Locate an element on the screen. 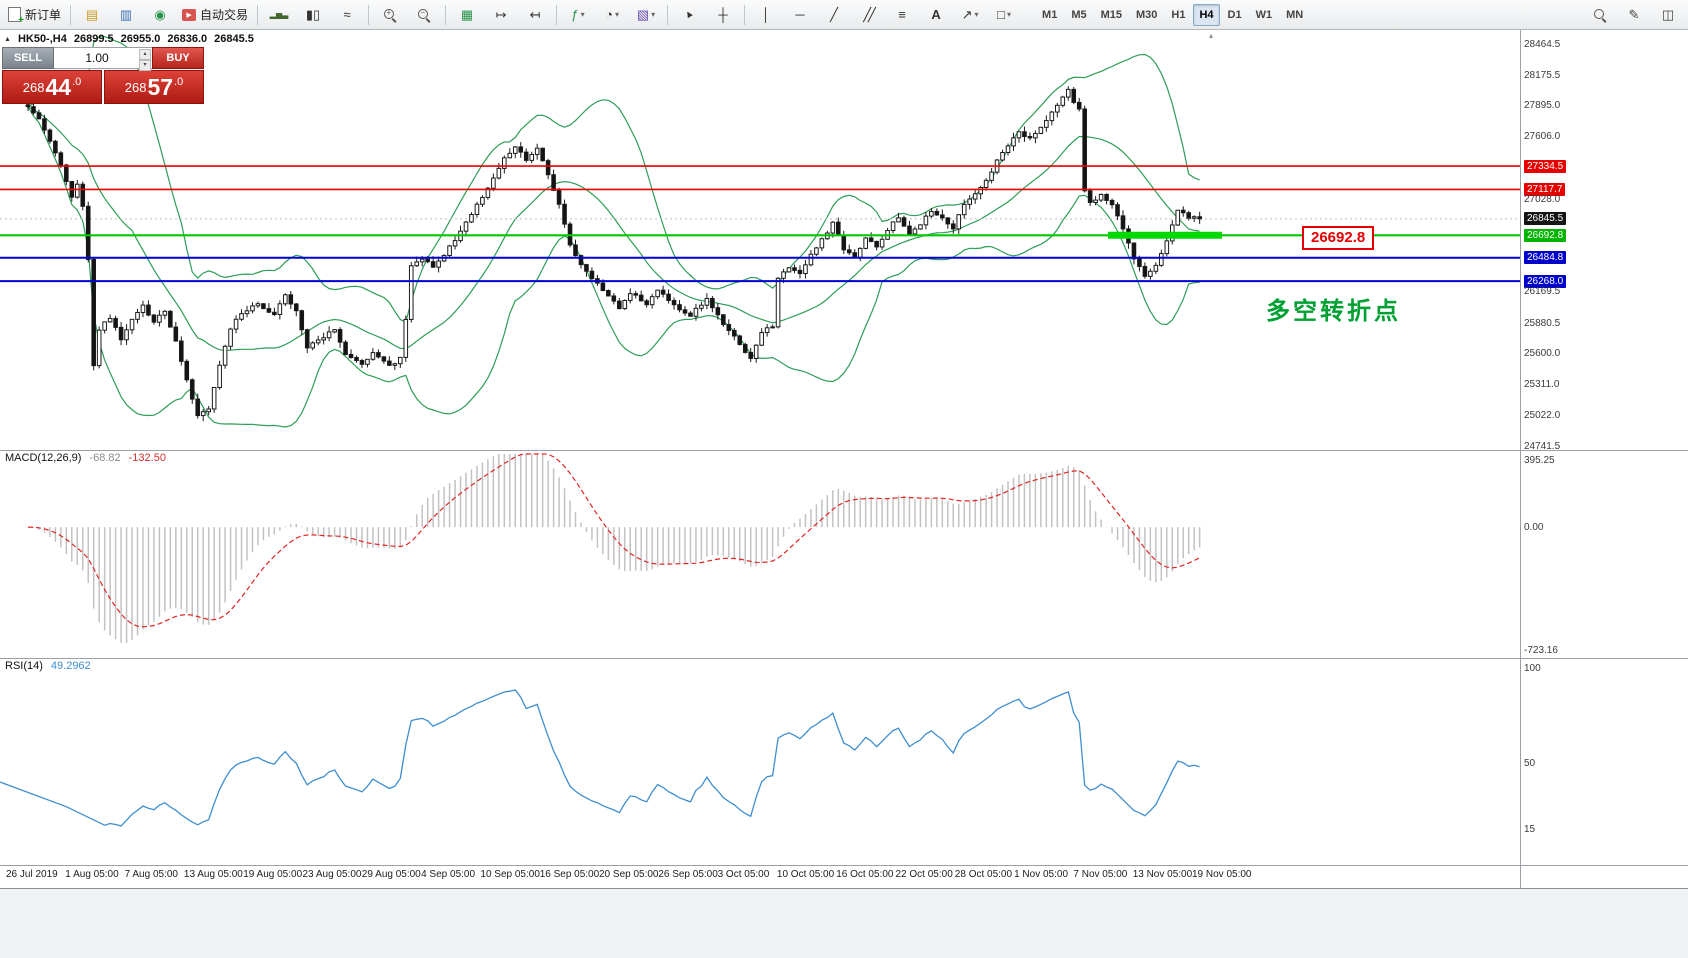 The image size is (1688, 958). time-axis-label: 29 Aug 05:00 is located at coordinates (391, 874).